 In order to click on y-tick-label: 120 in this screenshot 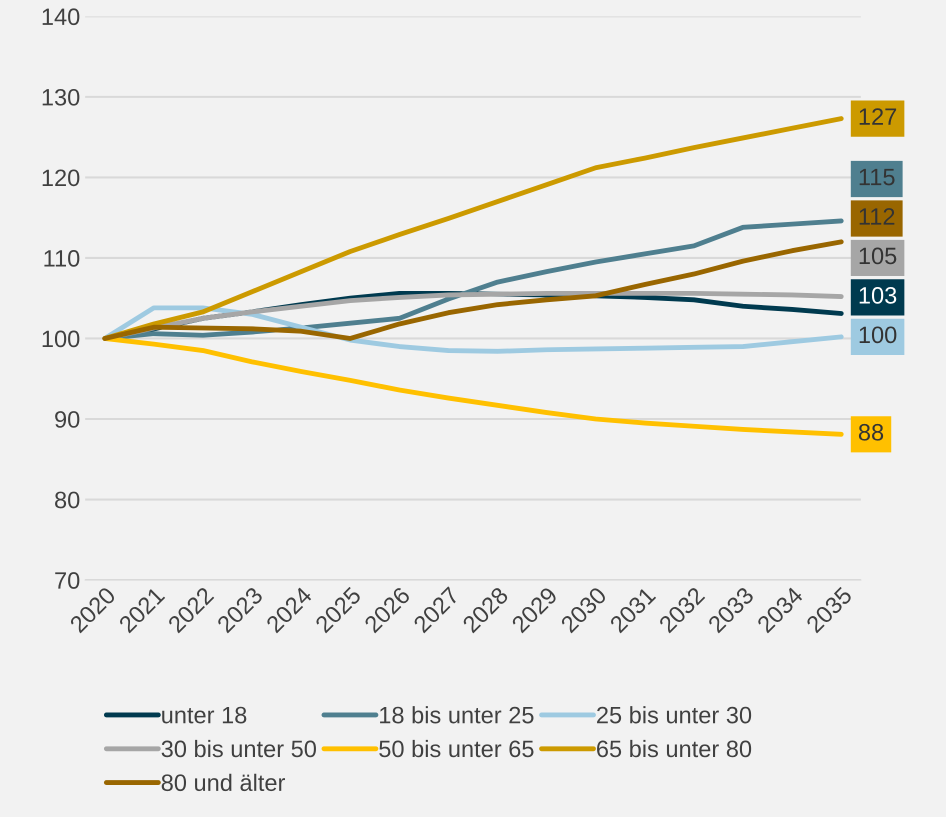, I will do `click(61, 177)`.